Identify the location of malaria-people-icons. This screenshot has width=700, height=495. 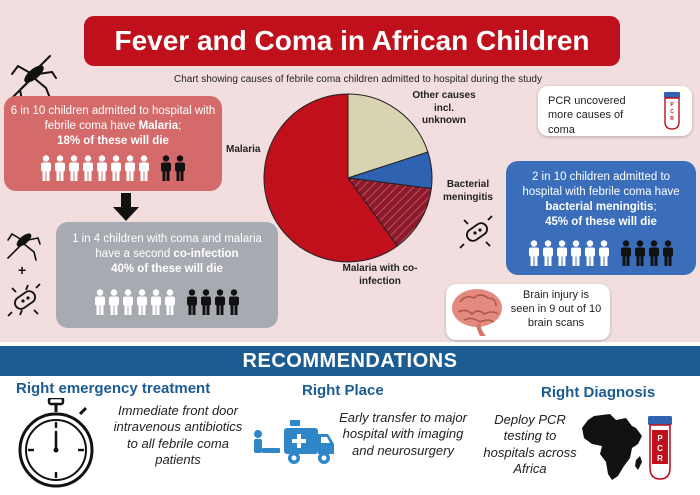
(113, 168).